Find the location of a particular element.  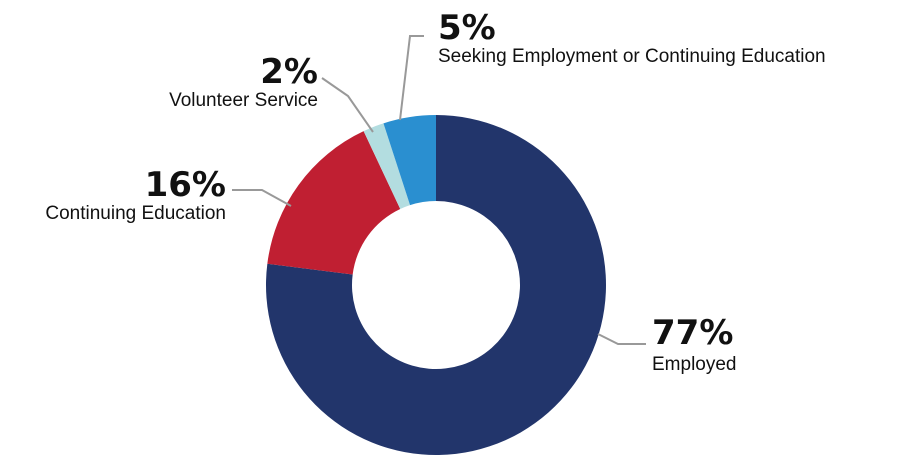

slice-label-volunteer-service: 2% Volunteer Service is located at coordinates (243, 81).